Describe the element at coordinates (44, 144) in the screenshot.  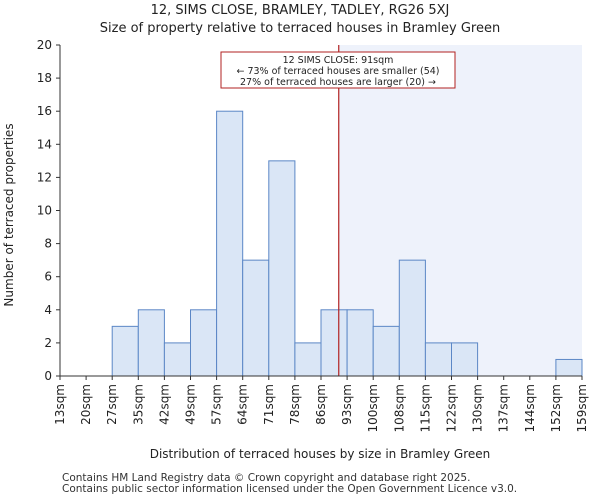
I see `y-tick-label: 14` at that location.